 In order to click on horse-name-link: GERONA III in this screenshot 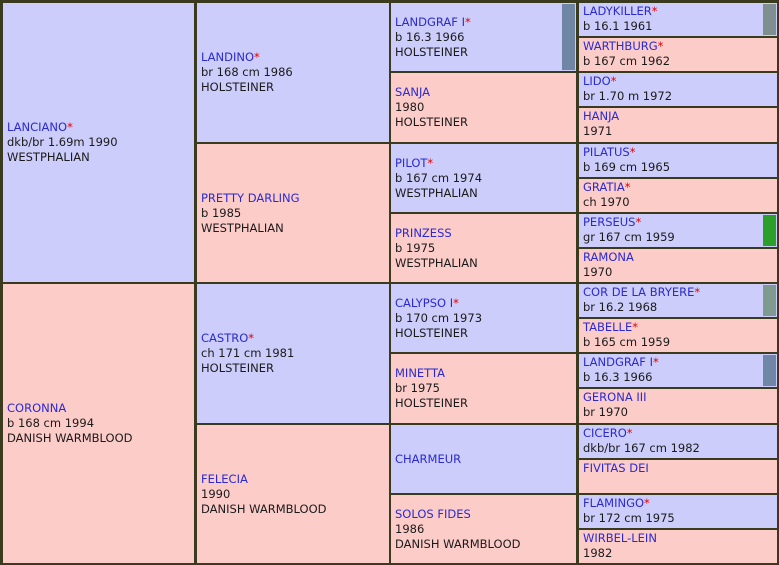, I will do `click(615, 397)`.